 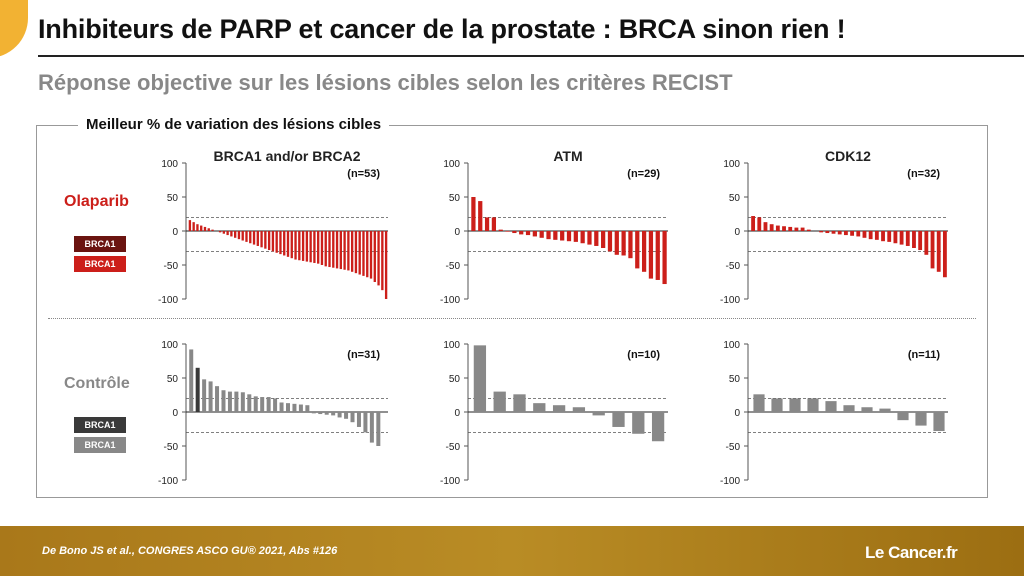 What do you see at coordinates (915, 552) in the screenshot?
I see `logo-word: Cancer` at bounding box center [915, 552].